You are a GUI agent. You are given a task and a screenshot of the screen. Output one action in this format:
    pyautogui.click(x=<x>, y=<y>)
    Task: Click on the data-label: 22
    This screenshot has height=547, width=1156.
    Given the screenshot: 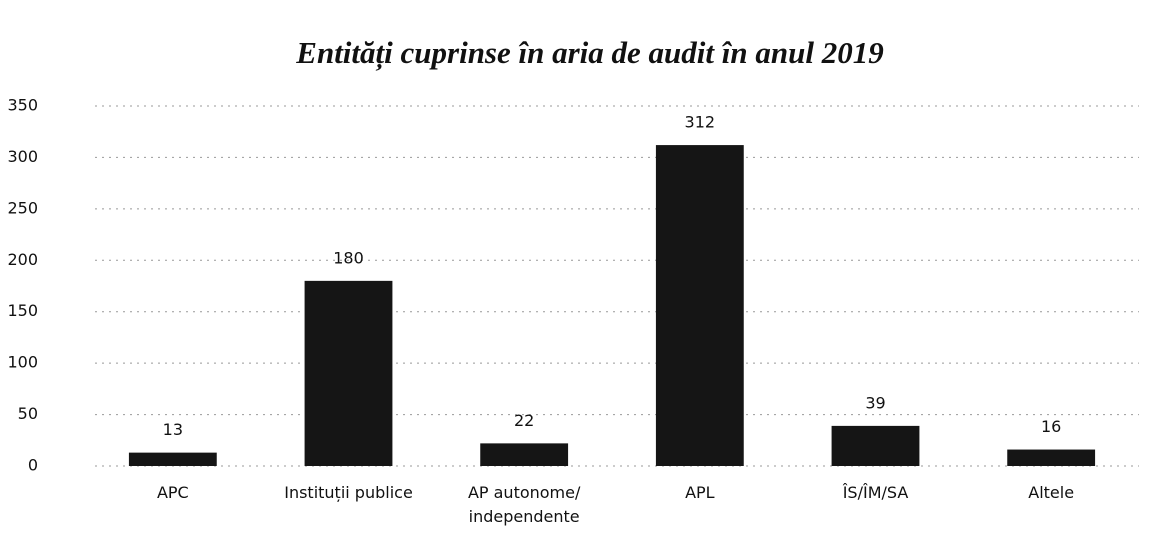 What is the action you would take?
    pyautogui.click(x=524, y=420)
    